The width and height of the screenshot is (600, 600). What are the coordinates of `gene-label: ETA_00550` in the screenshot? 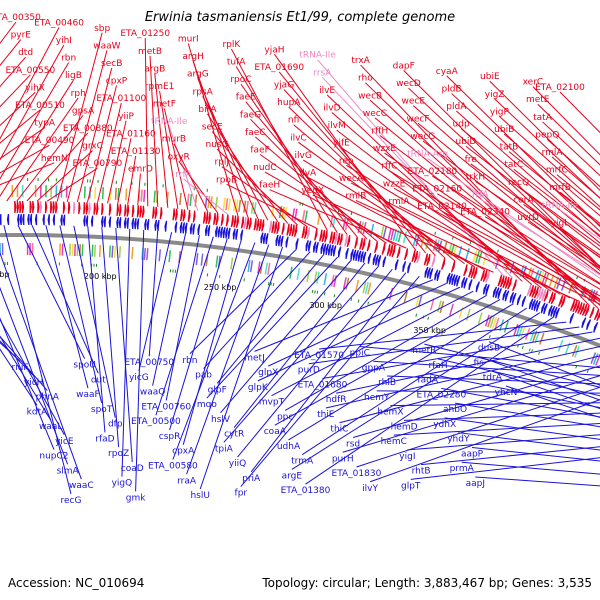 It's located at (30, 71).